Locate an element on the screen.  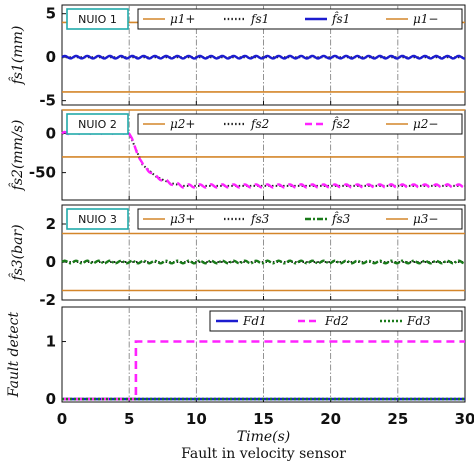
legend-label: μ3− is located at coordinates (426, 219).